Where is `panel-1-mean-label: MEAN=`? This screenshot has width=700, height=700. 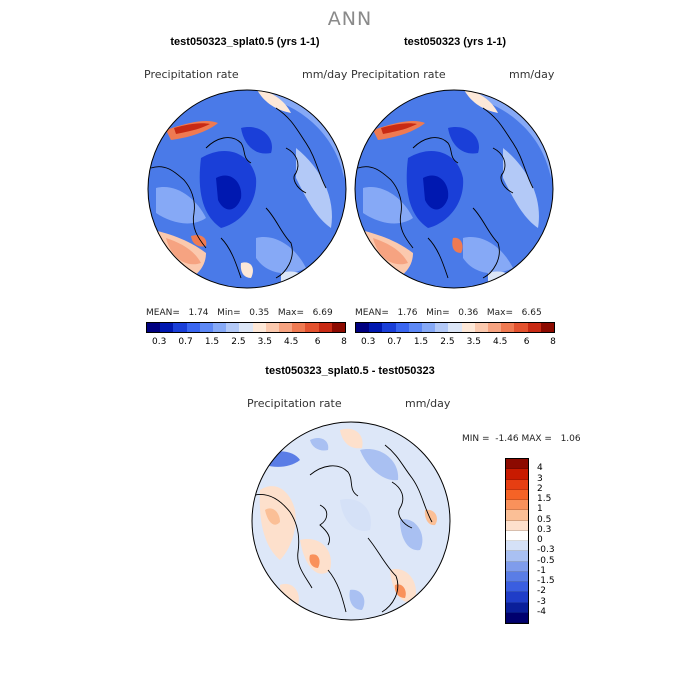 panel-1-mean-label: MEAN= is located at coordinates (163, 313).